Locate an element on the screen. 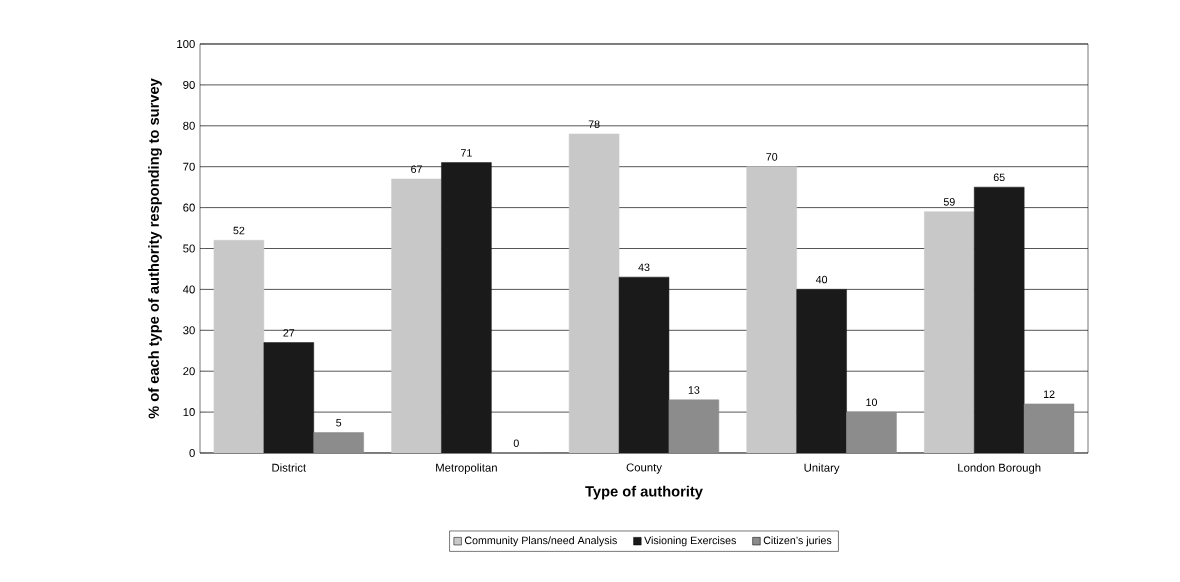 This screenshot has height=582, width=1180. y-axis-title: % of each type of authority responding to survey is located at coordinates (155, 248).